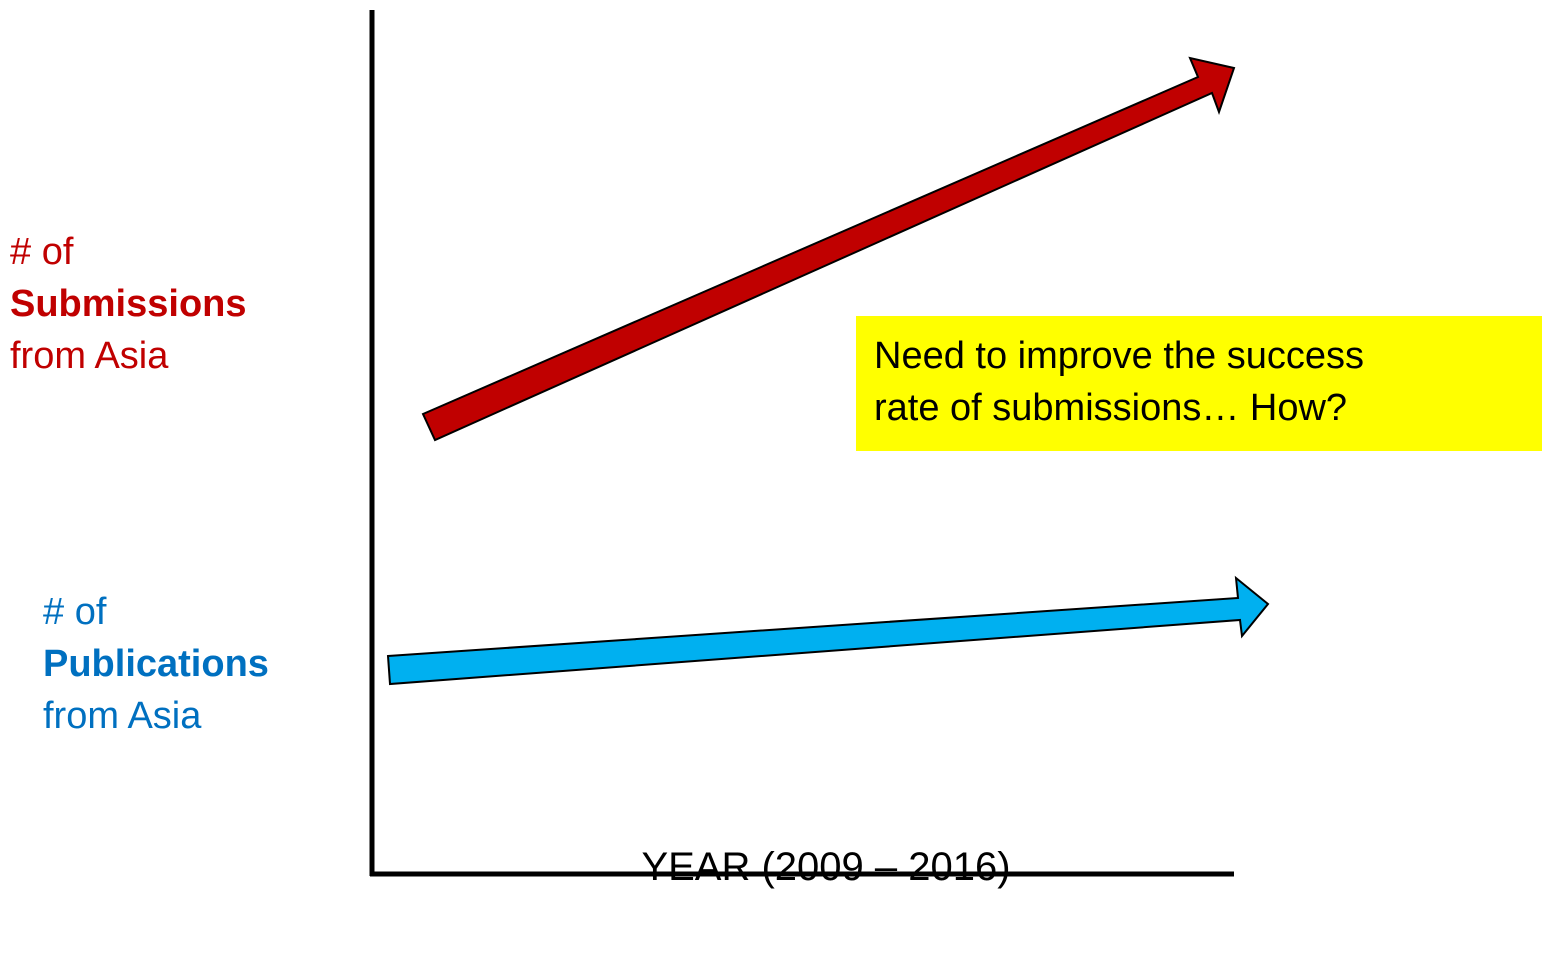 This screenshot has width=1542, height=956. I want to click on submissions-label-emphasis: Submissions, so click(128, 304).